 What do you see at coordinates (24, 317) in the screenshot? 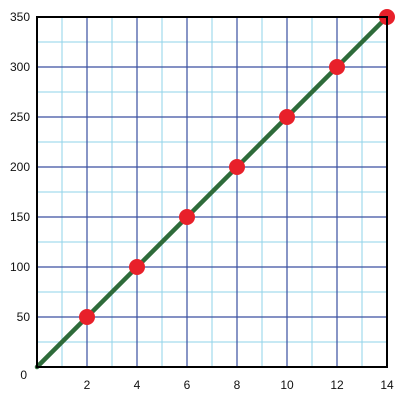
I see `y-tick-label: 50` at bounding box center [24, 317].